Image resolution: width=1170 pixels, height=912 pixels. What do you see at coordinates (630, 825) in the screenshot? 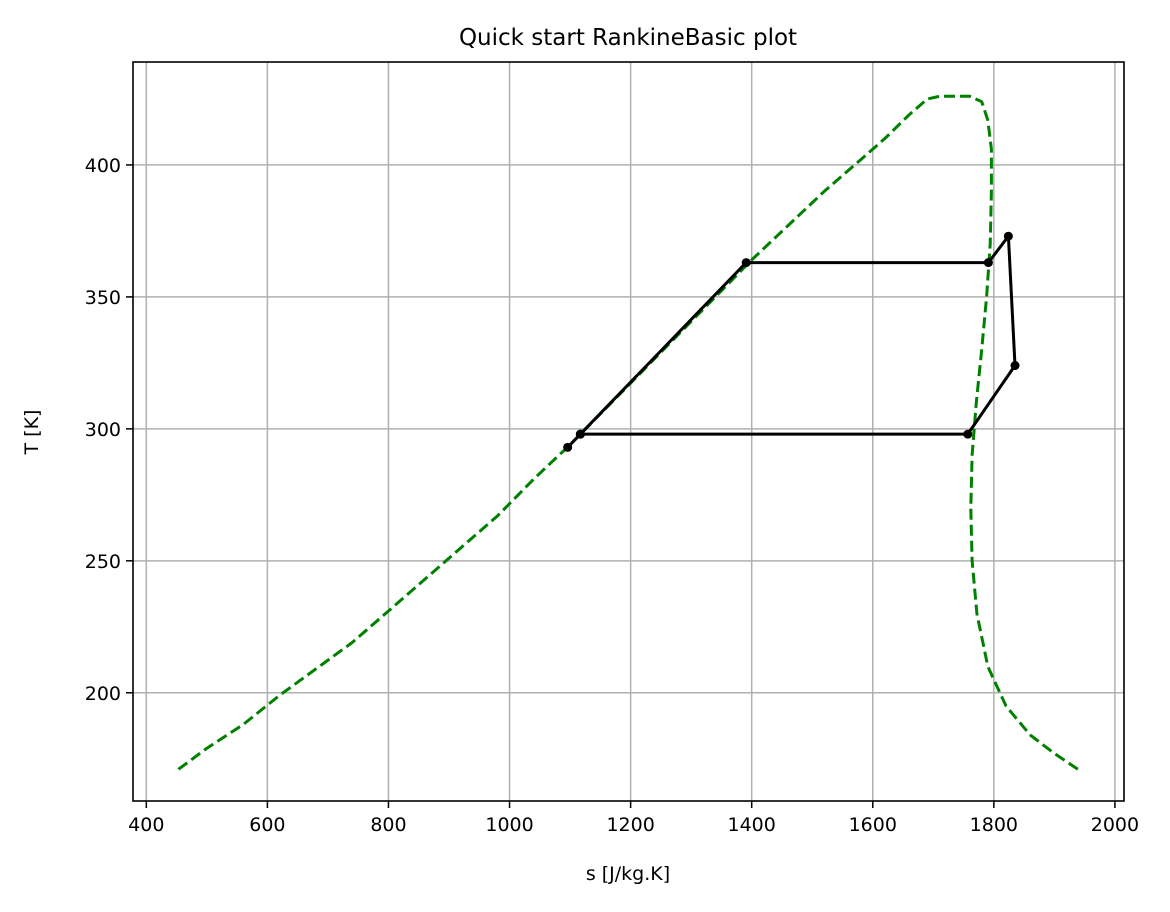
I see `x-tick-label: 1200` at bounding box center [630, 825].